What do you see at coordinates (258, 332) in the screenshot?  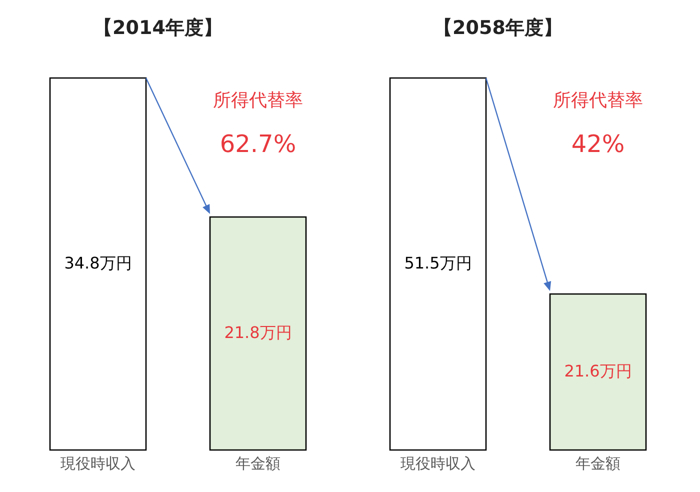 I see `data-label: 21.8万円` at bounding box center [258, 332].